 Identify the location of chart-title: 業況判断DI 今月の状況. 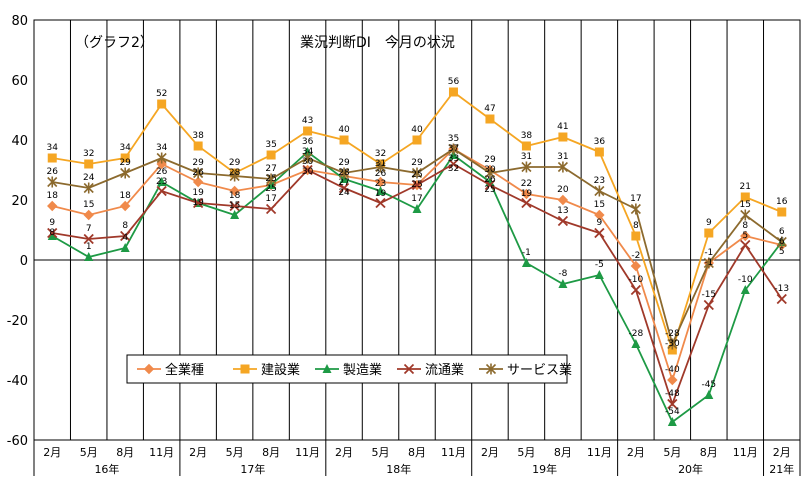
(377, 43).